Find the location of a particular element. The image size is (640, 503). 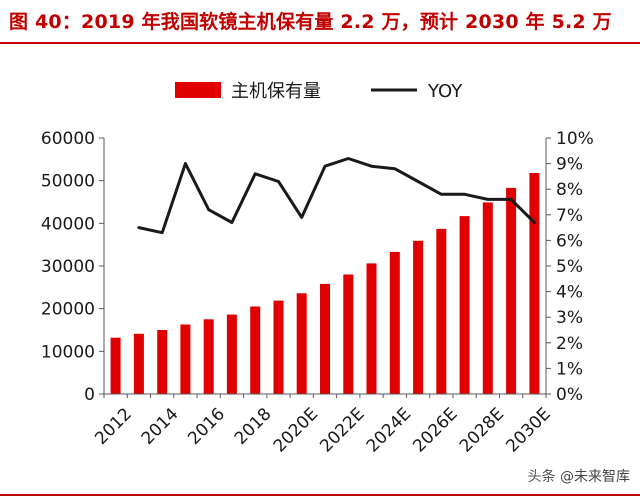

bar-2018 is located at coordinates (255, 350).